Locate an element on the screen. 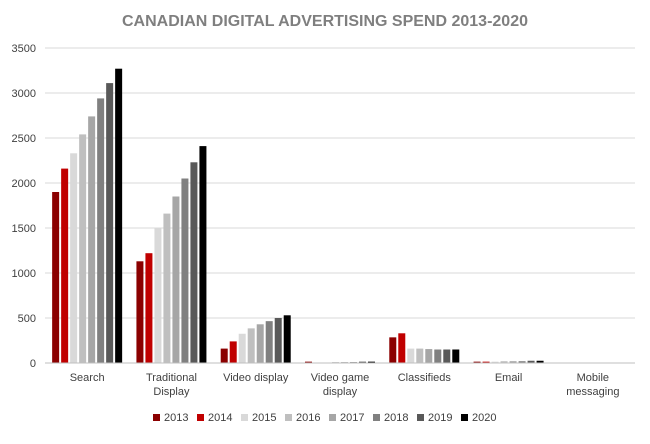  legend-label: 2016 is located at coordinates (308, 418).